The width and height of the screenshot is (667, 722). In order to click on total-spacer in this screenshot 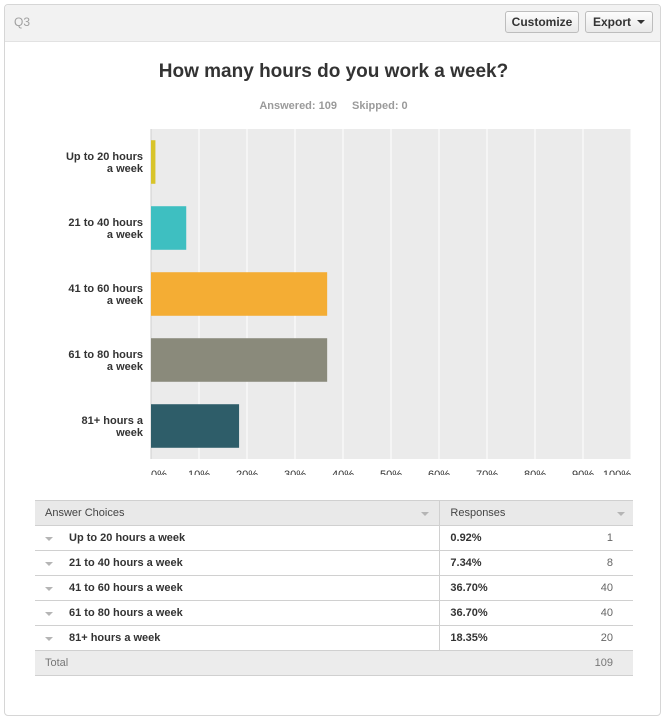, I will do `click(485, 663)`.